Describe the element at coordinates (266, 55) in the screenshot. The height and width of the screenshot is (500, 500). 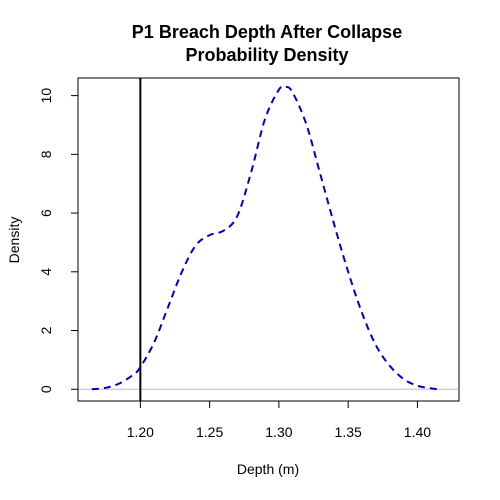
I see `chart-title-line-2: Probability Density` at that location.